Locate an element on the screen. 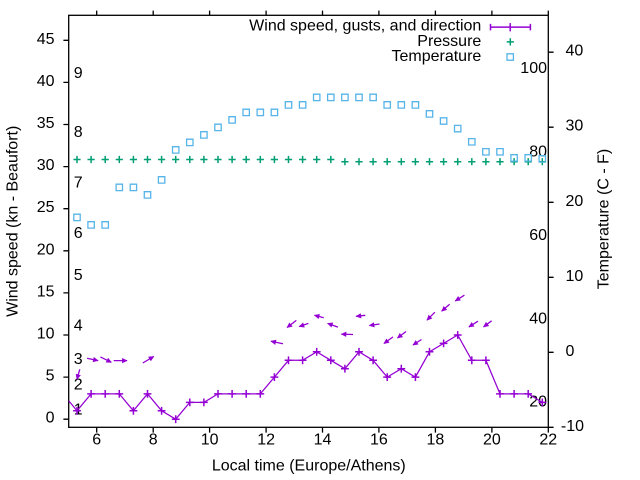  svg-text: 100 is located at coordinates (533, 68).